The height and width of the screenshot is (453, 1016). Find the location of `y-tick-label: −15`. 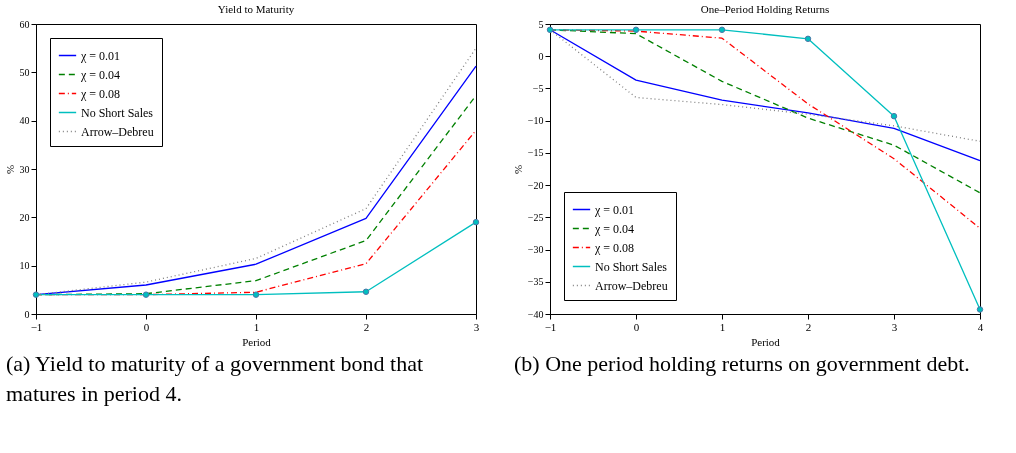

y-tick-label: −15 is located at coordinates (535, 153).